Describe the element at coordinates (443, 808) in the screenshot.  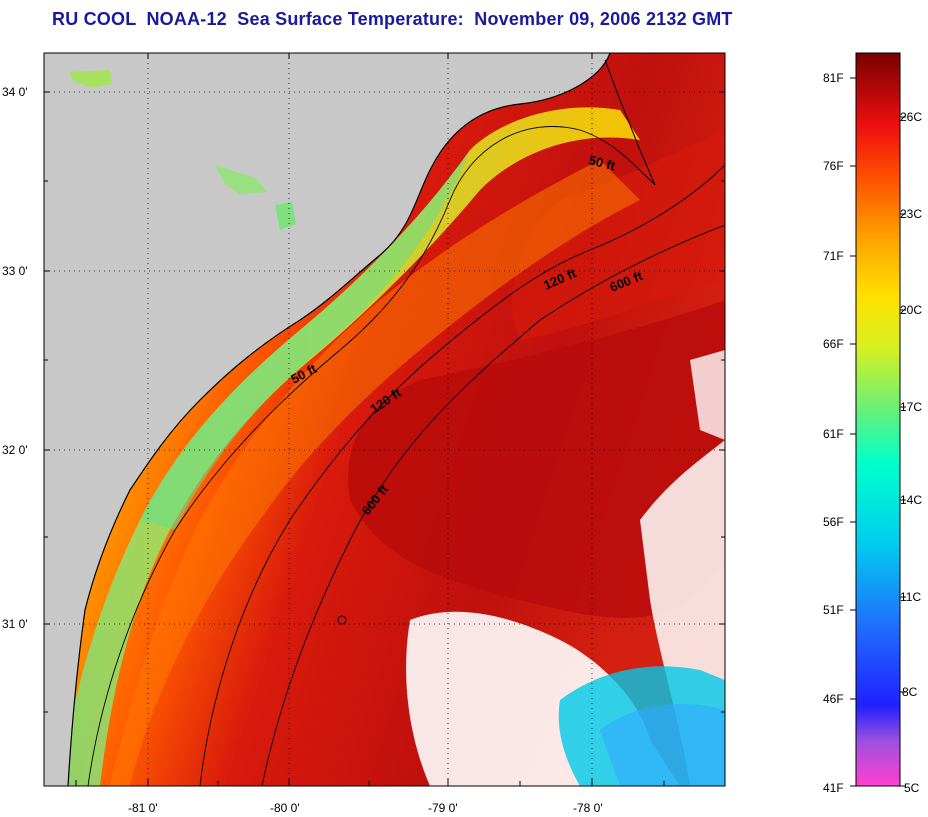
I see `lon-label: -79 0'` at that location.